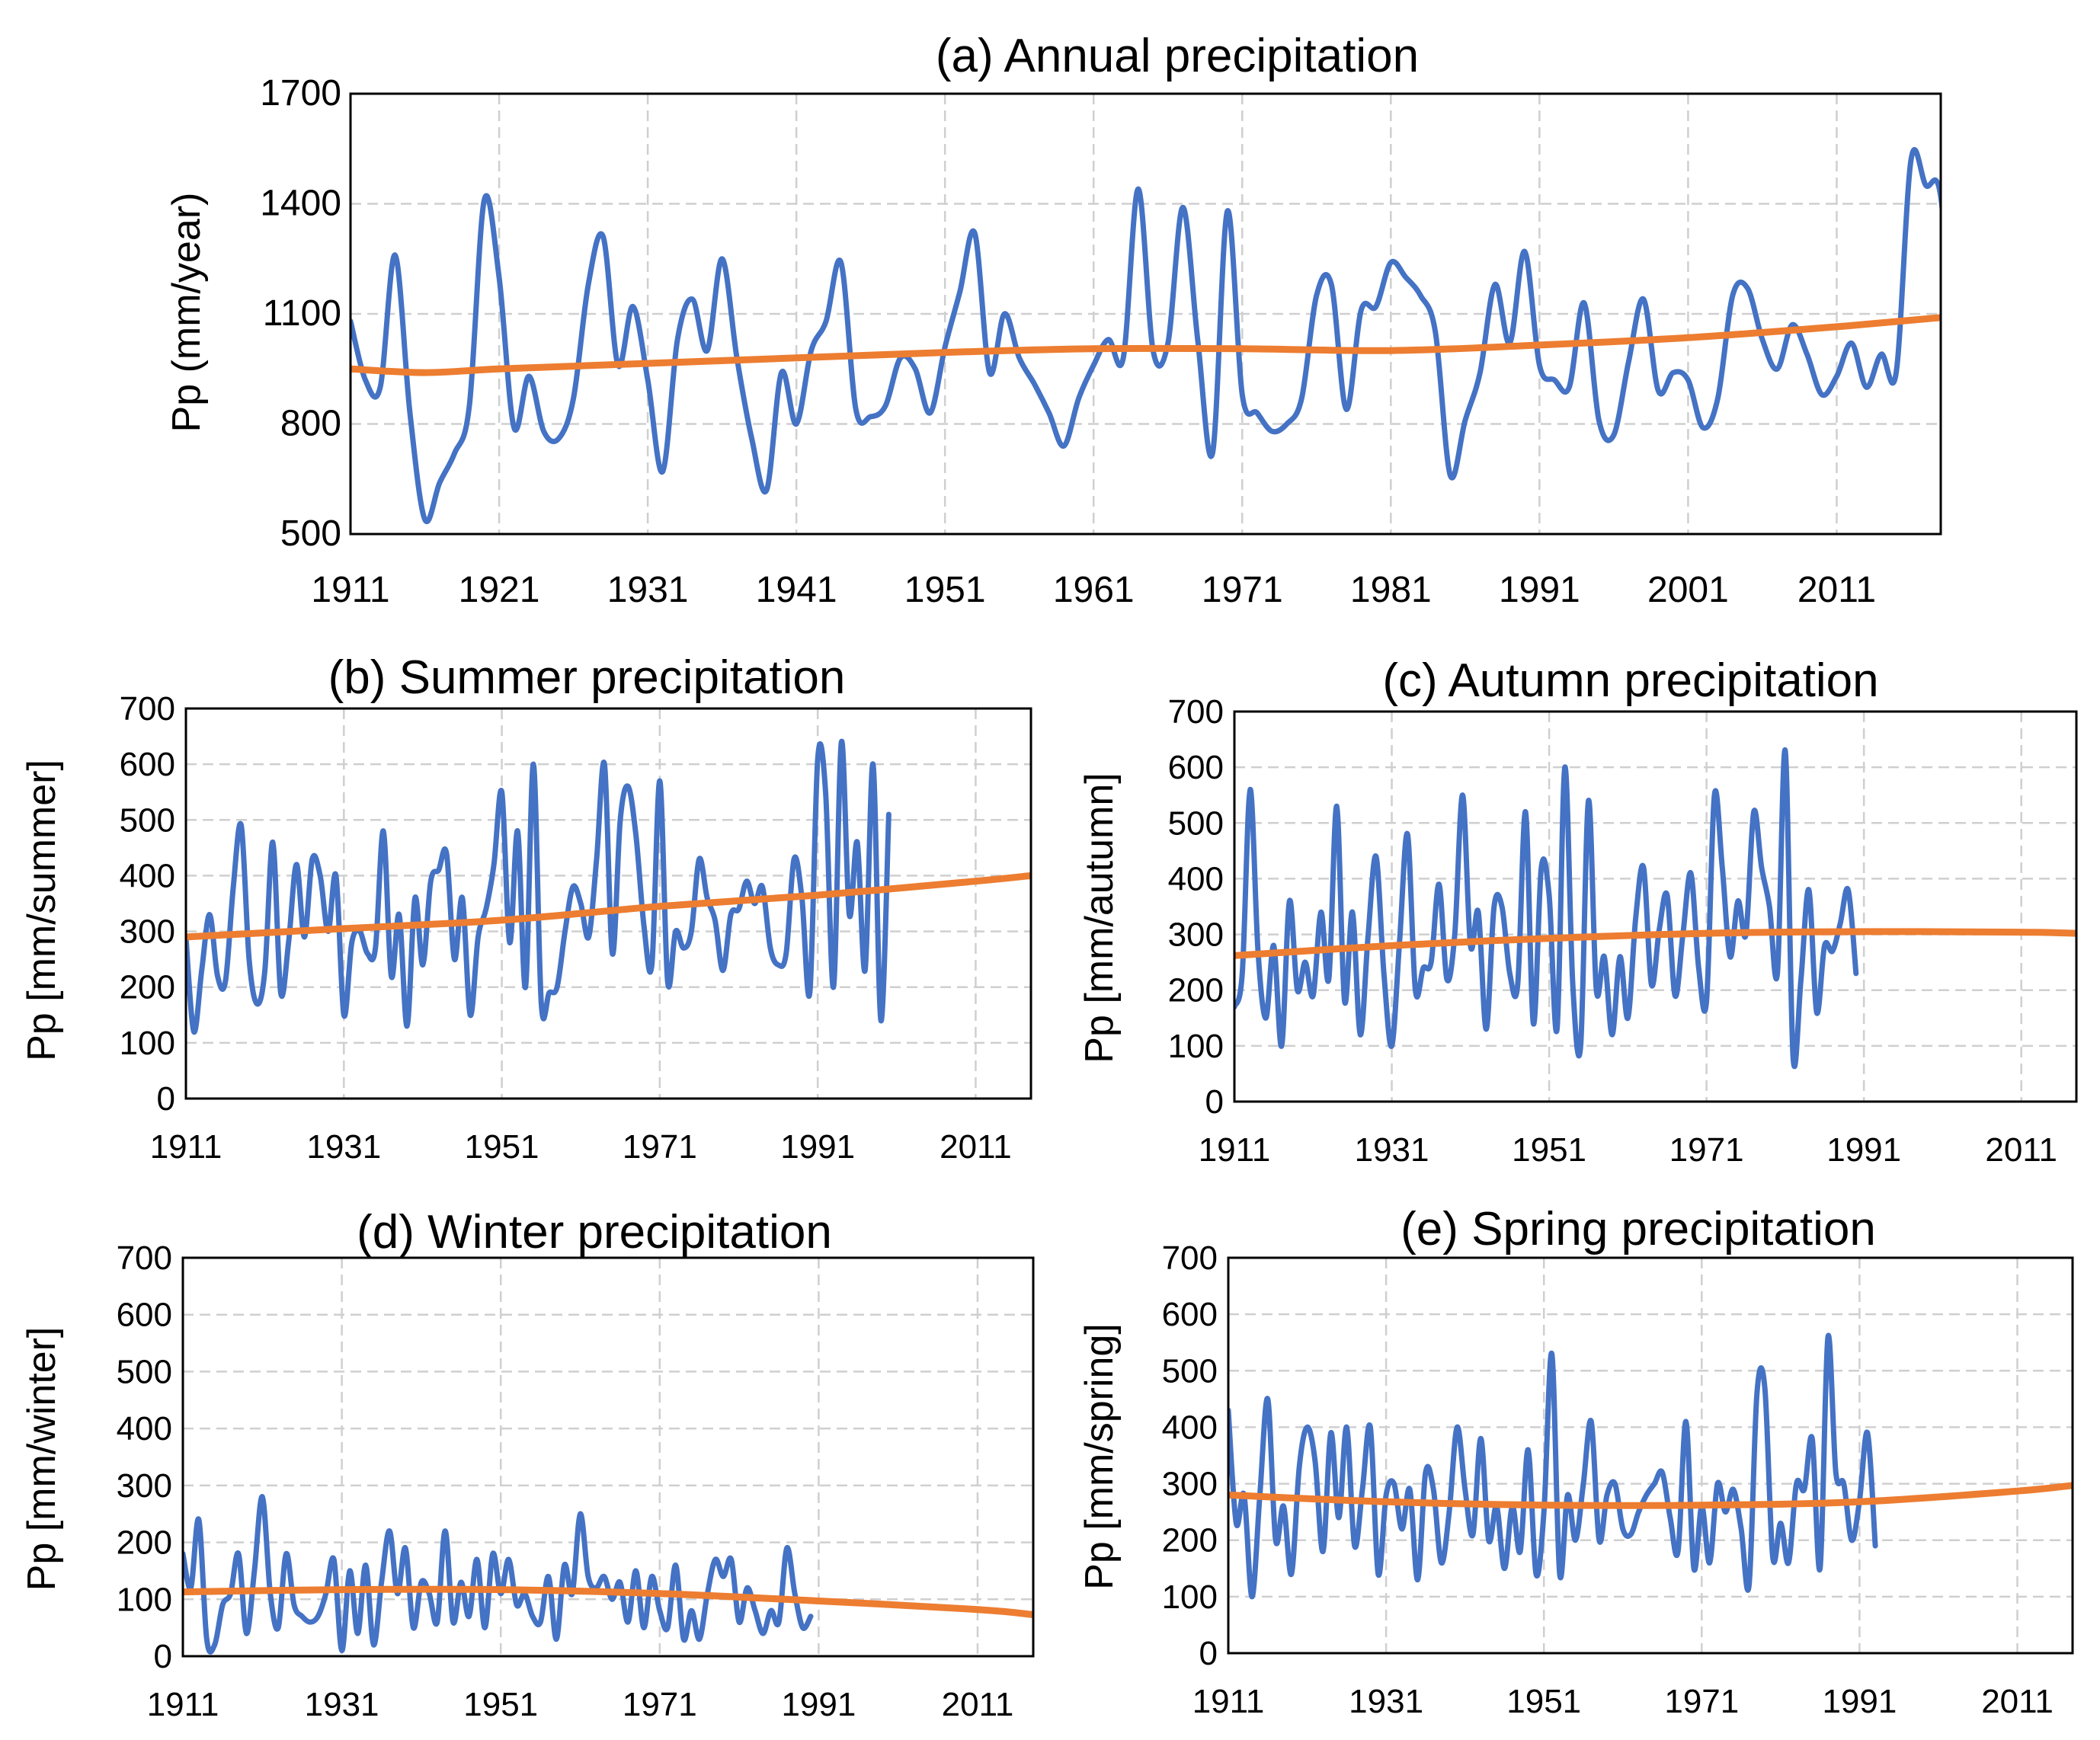  Describe the element at coordinates (1190, 1485) in the screenshot. I see `spring-y-tick-label: 300` at that location.